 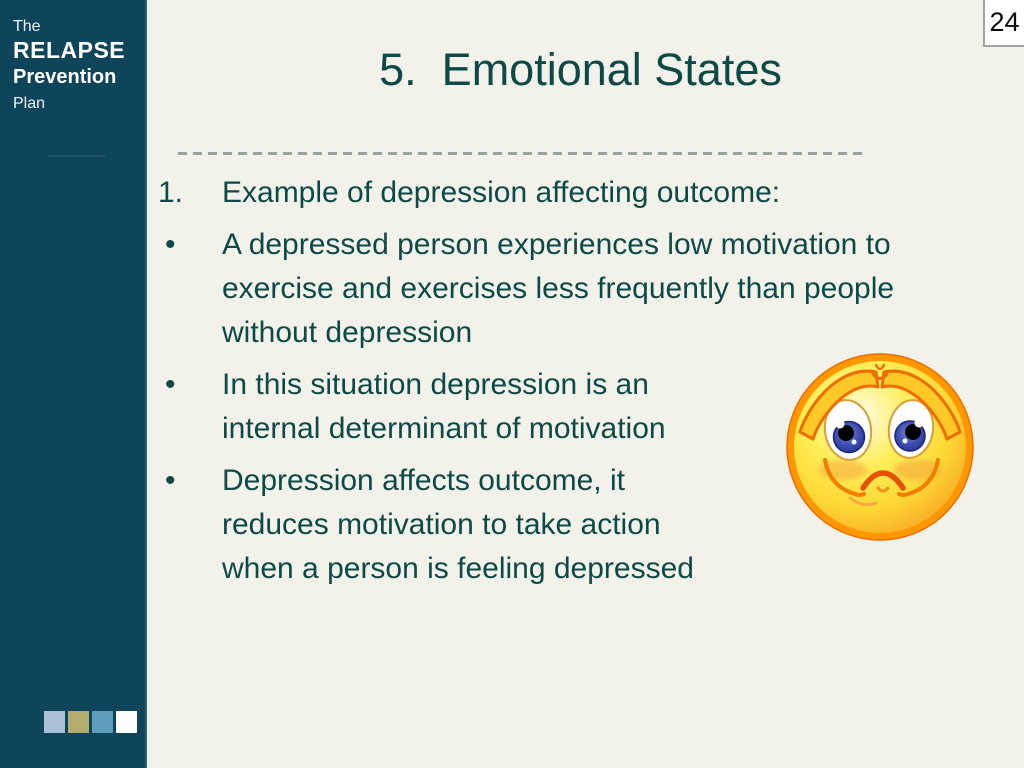 What do you see at coordinates (501, 192) in the screenshot?
I see `item-text: Example of depression affecting outcome:` at bounding box center [501, 192].